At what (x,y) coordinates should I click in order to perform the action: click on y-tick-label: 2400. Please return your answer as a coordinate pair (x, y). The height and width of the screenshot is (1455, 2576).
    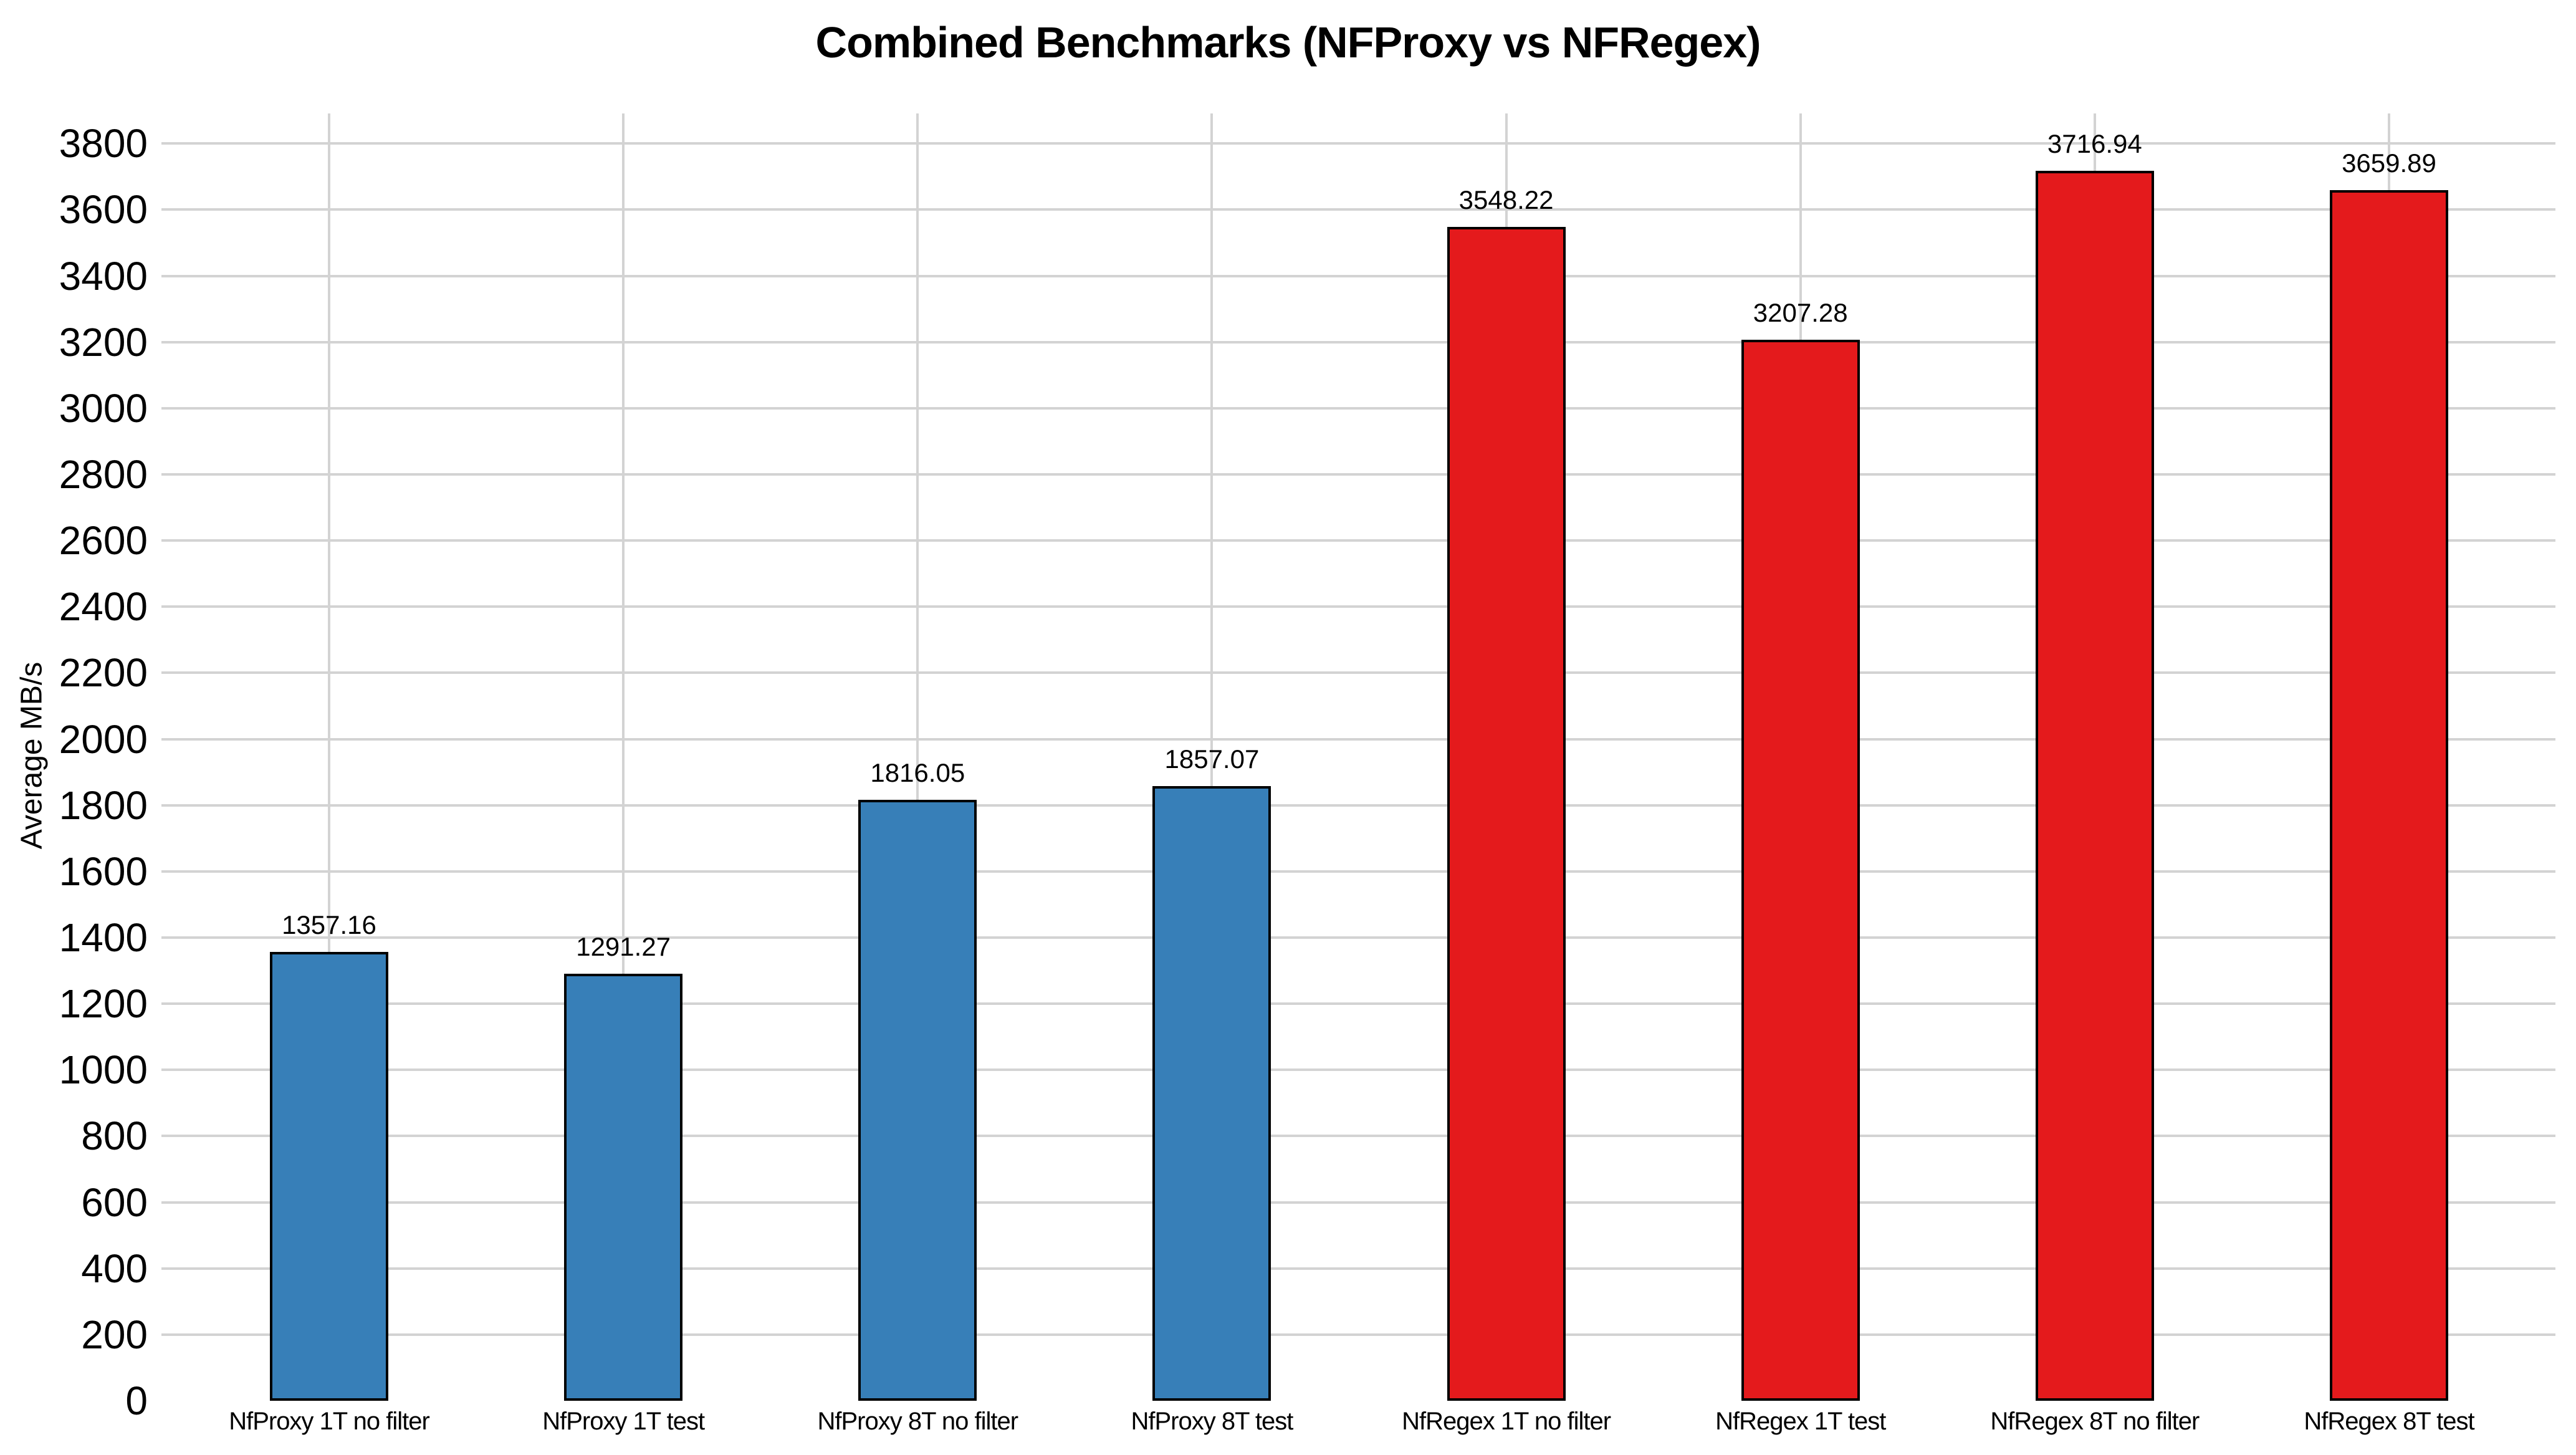
    Looking at the image, I should click on (104, 607).